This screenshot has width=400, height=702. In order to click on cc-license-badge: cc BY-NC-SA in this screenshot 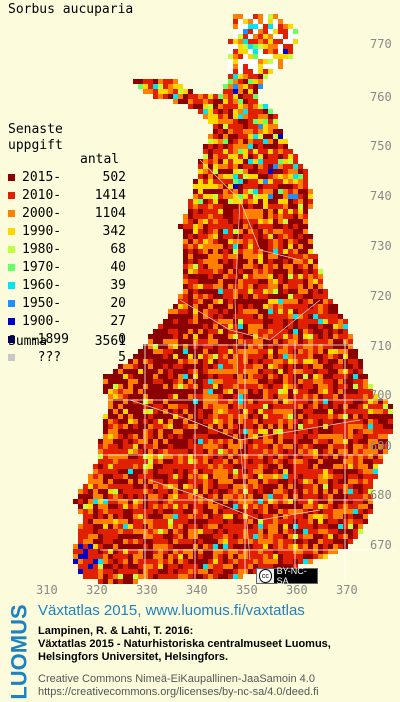, I will do `click(287, 576)`.